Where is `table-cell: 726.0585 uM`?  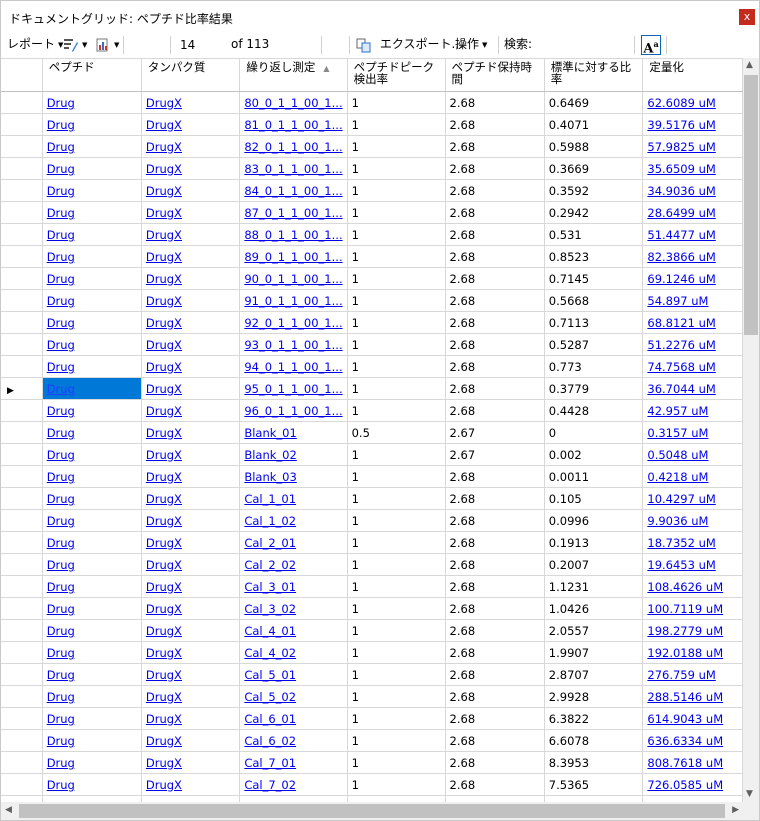 table-cell: 726.0585 uM is located at coordinates (692, 784).